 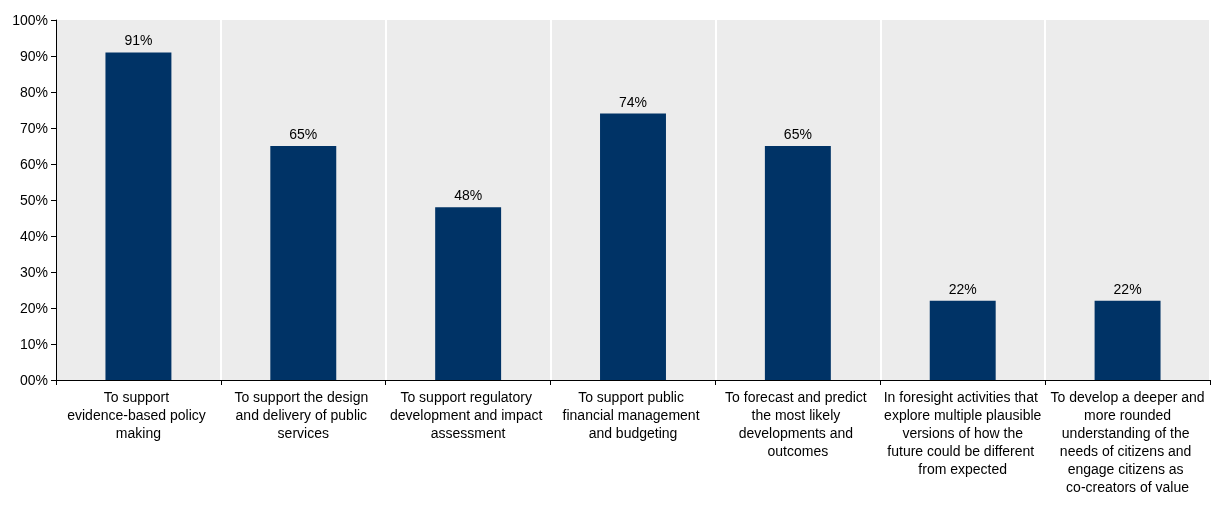 I want to click on y-tick-label: 20%, so click(x=33, y=308).